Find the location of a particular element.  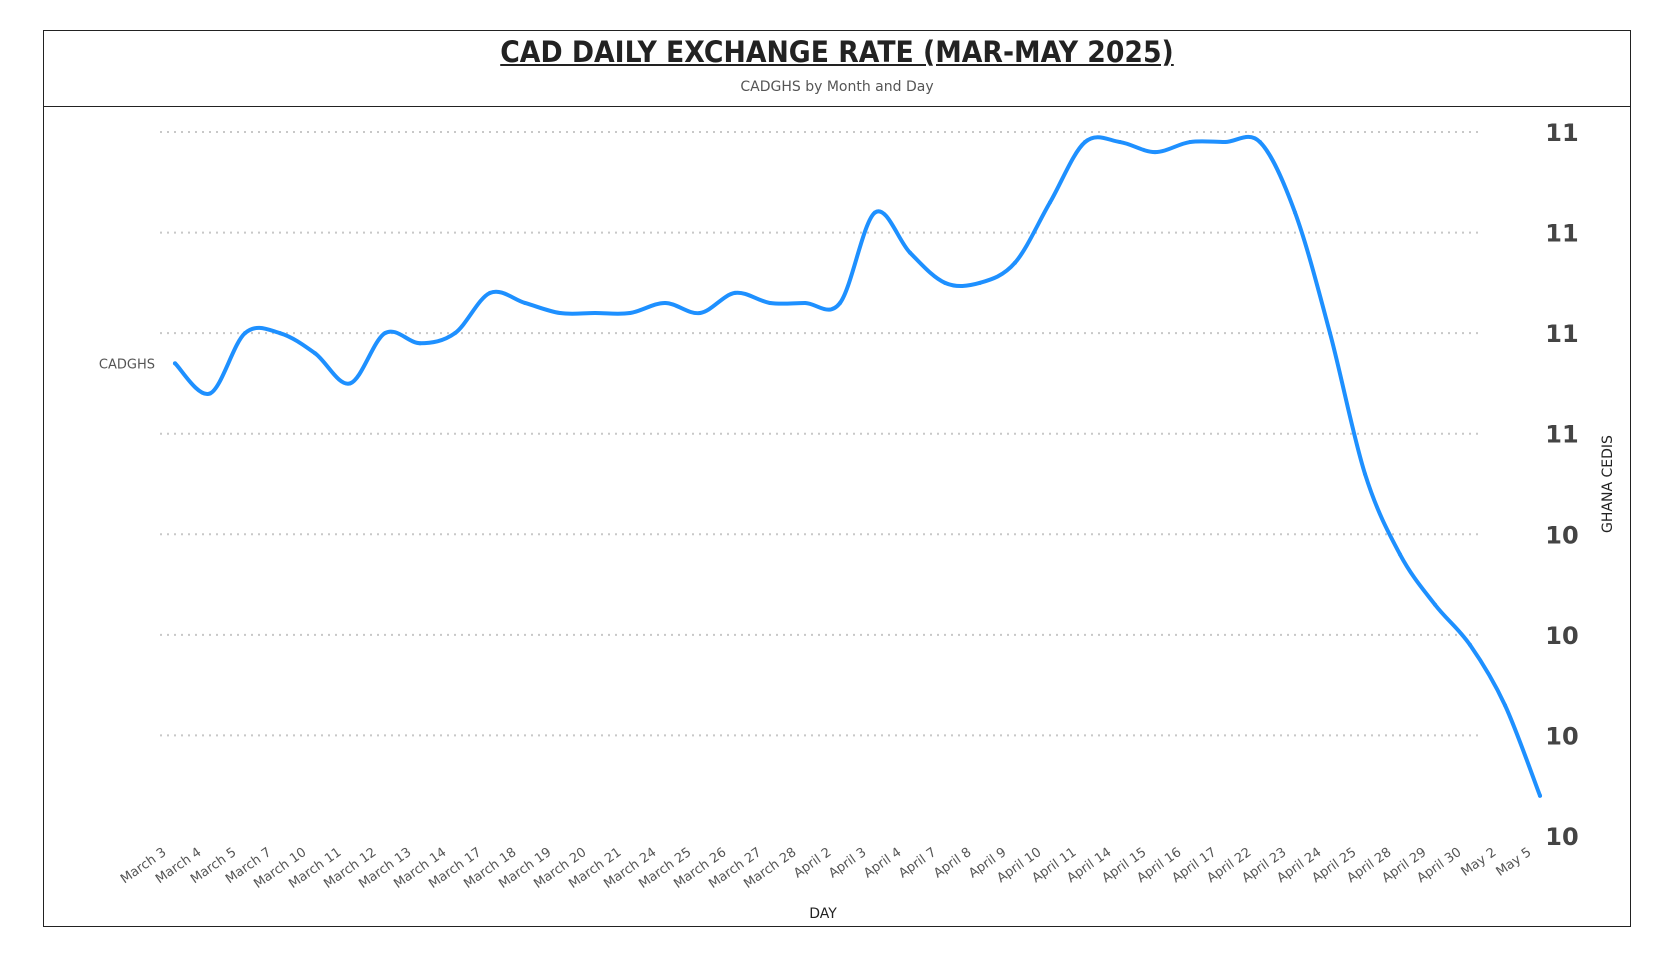

series-label: CADGHS is located at coordinates (127, 364).